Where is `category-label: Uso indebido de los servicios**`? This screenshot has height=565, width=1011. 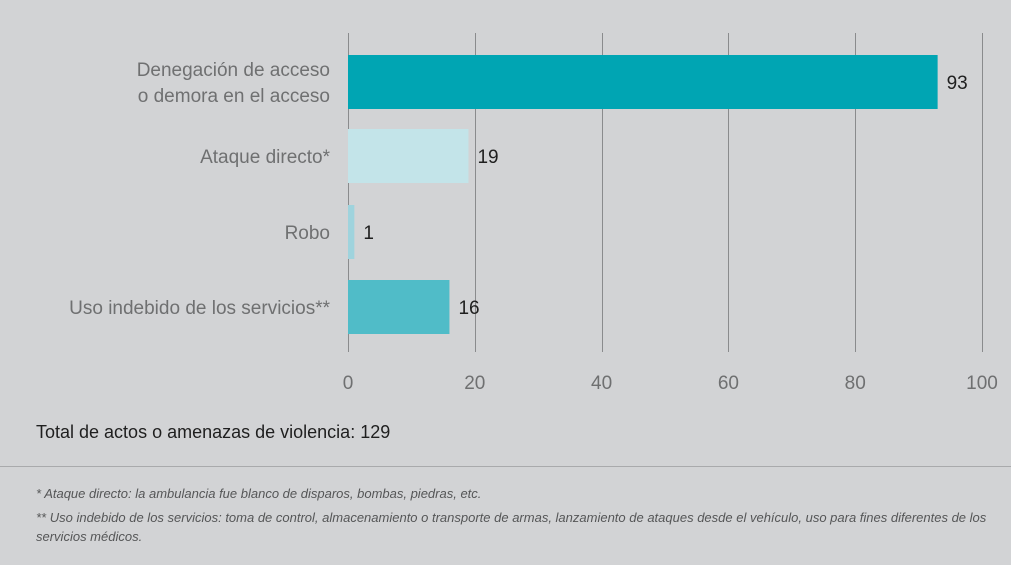
category-label: Uso indebido de los servicios** is located at coordinates (199, 308).